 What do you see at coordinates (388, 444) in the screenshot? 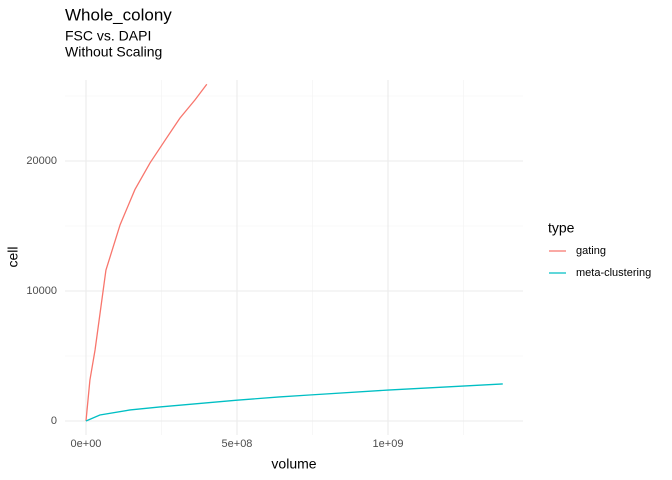
I see `x-tick-label: 1e+09` at bounding box center [388, 444].